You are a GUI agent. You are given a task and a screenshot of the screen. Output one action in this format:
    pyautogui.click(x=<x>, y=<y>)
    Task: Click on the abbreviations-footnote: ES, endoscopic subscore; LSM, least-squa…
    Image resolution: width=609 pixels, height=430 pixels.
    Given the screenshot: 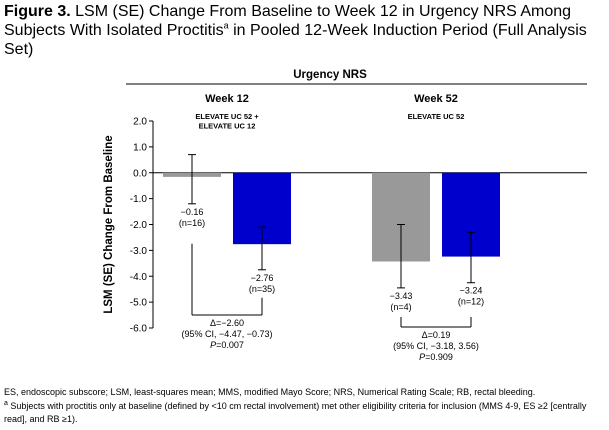 What is the action you would take?
    pyautogui.click(x=270, y=392)
    